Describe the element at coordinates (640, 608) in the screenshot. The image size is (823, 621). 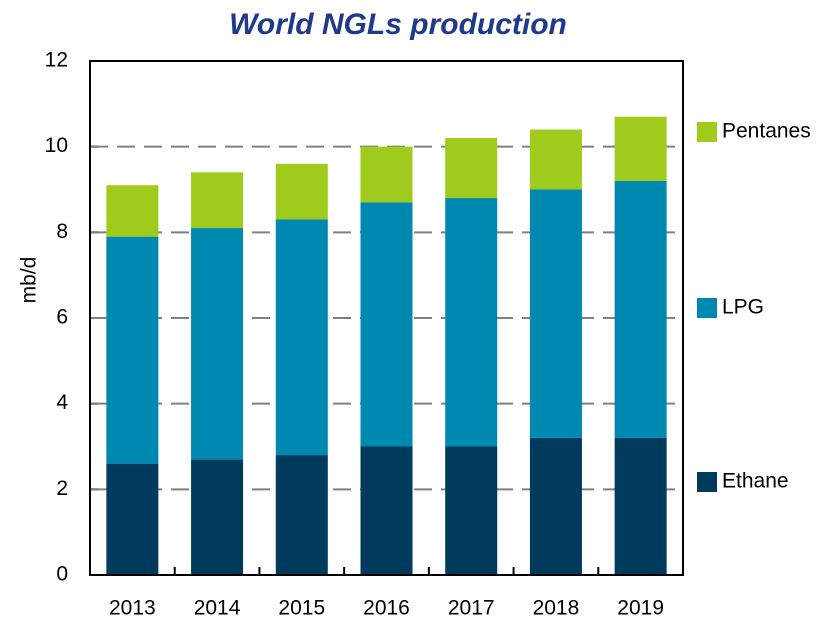
I see `x-tick-label: 2019` at that location.